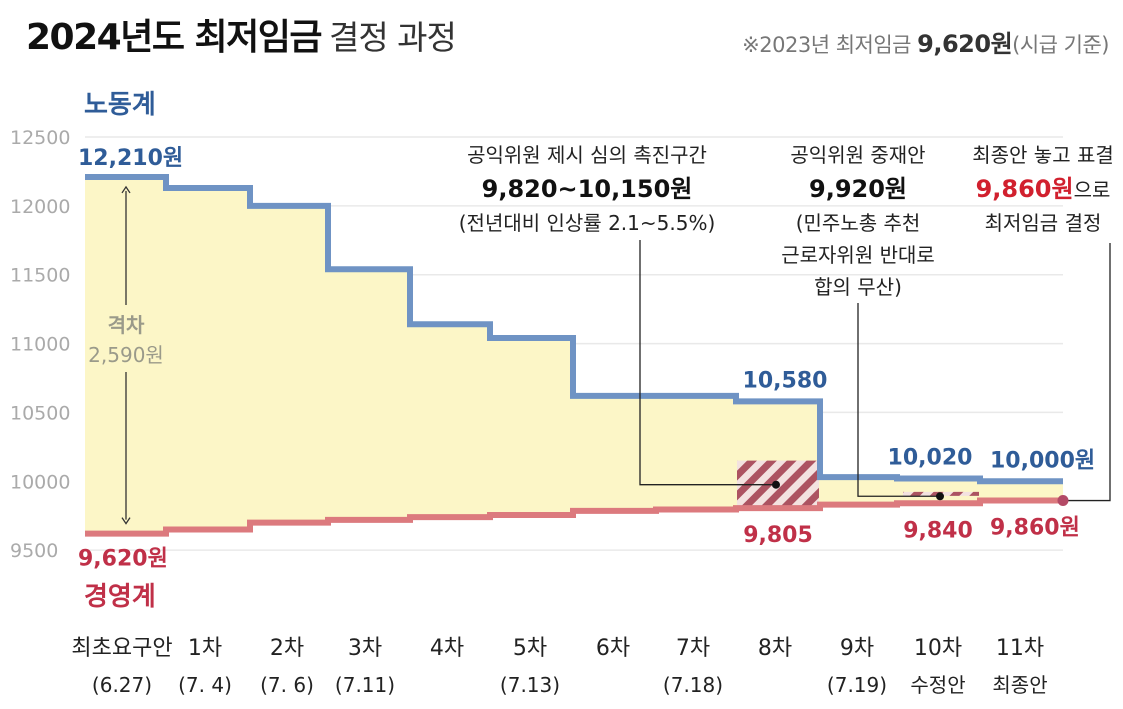 The image size is (1123, 709). I want to click on x-label-2: 2차, so click(287, 648).